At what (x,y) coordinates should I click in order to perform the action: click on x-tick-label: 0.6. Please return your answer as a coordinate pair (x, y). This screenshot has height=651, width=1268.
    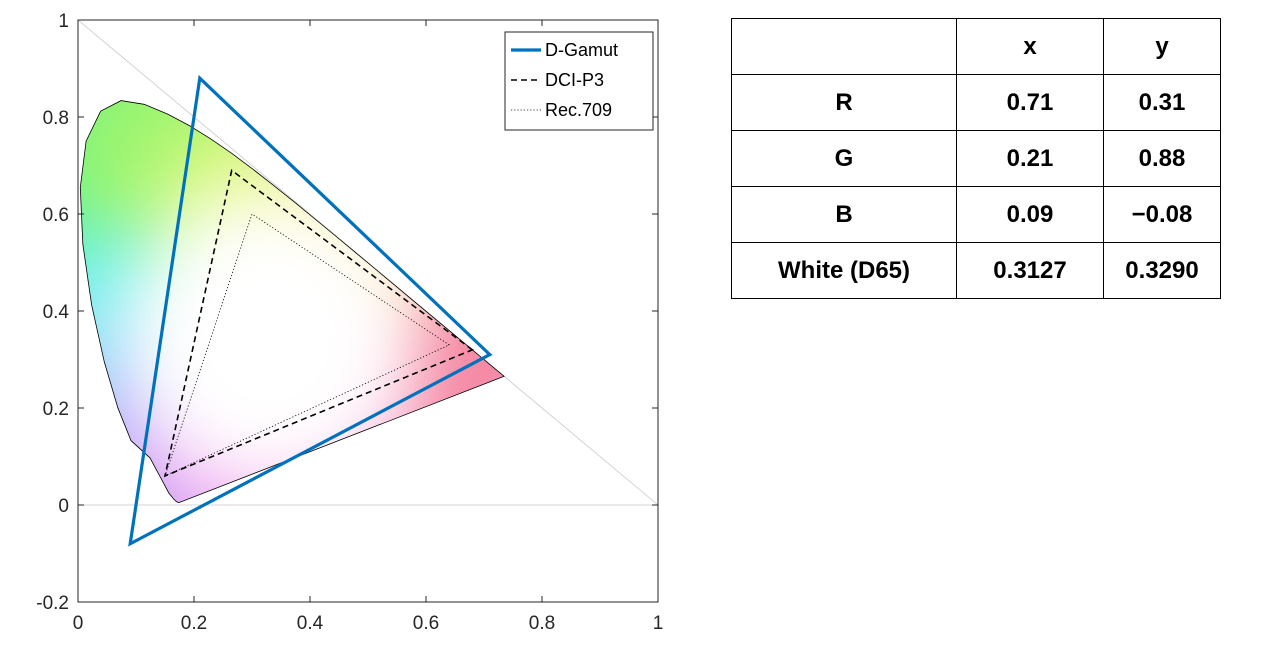
    Looking at the image, I should click on (426, 623).